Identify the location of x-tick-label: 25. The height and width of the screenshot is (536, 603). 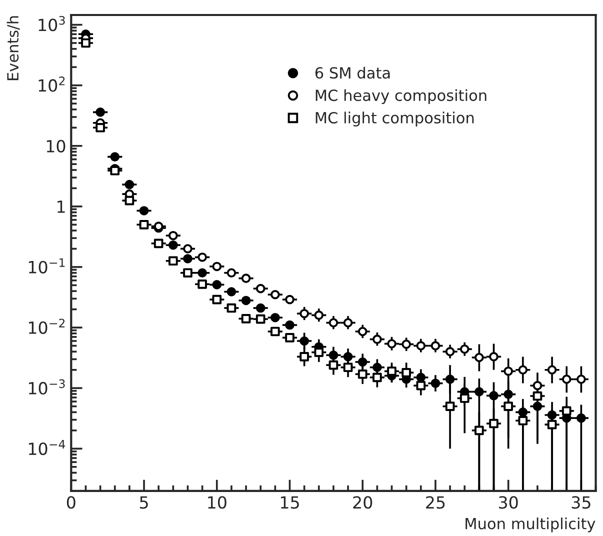
(435, 502).